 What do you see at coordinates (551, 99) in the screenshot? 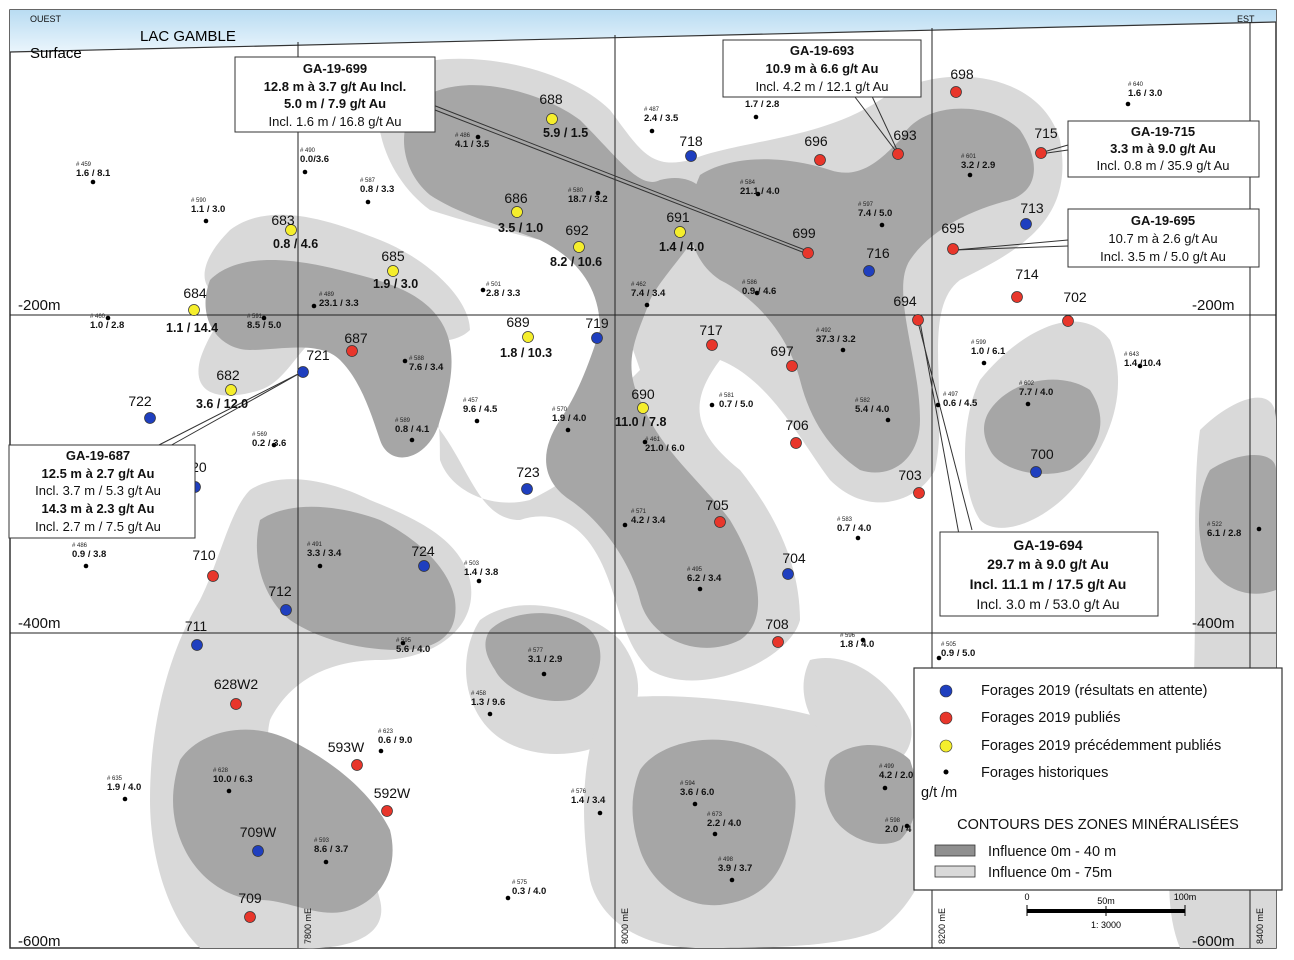
I see `hole-label-688: 688` at bounding box center [551, 99].